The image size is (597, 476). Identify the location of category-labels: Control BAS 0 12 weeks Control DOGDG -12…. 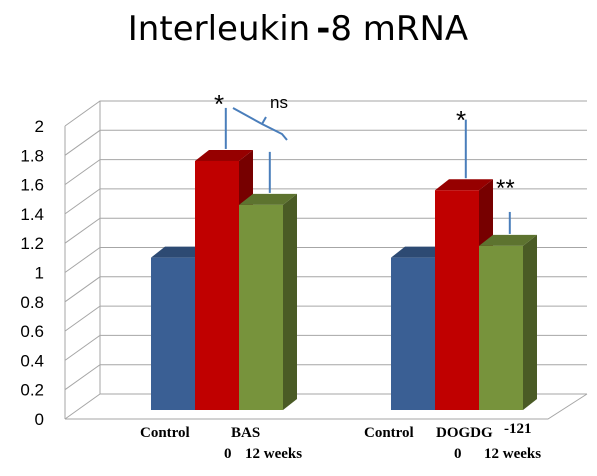
(340, 441).